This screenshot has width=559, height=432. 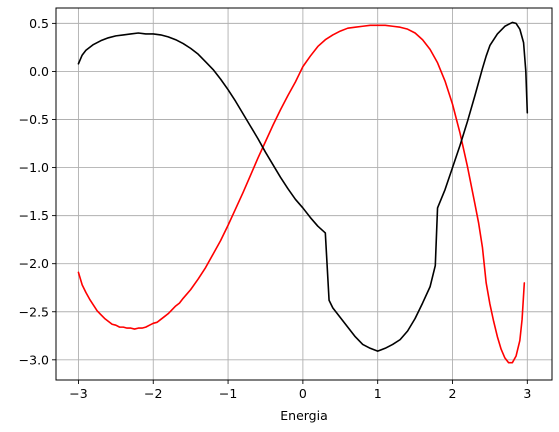 I want to click on x-axis: −3 −2 −1 0 1 2 3, so click(x=300, y=390).